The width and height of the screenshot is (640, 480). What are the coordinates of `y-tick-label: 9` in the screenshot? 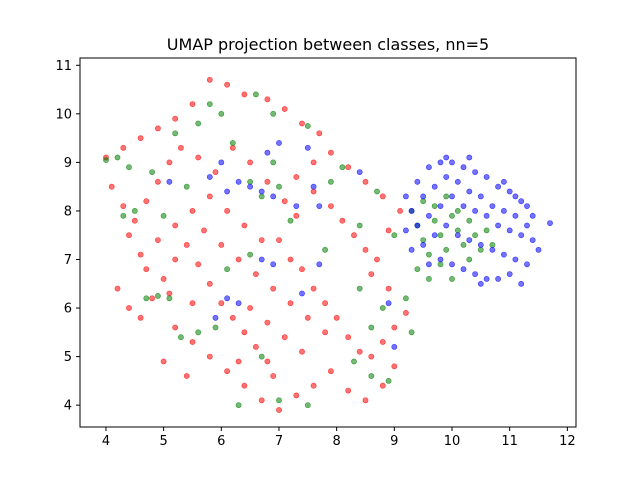 It's located at (68, 163).